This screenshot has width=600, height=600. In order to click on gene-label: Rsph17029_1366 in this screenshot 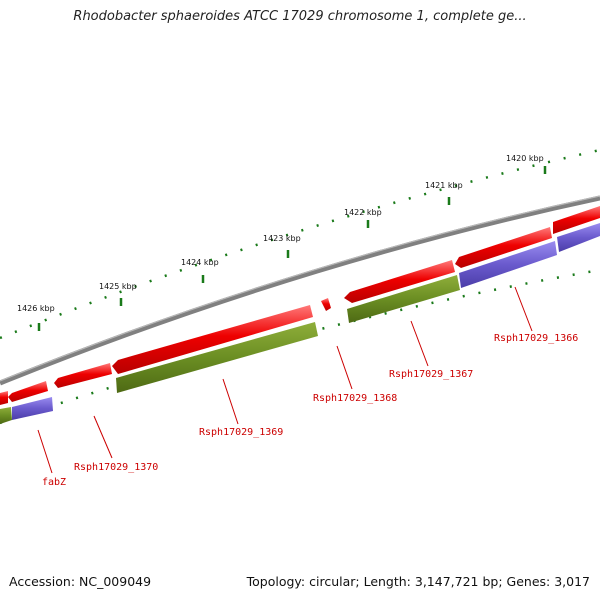, I will do `click(536, 338)`.